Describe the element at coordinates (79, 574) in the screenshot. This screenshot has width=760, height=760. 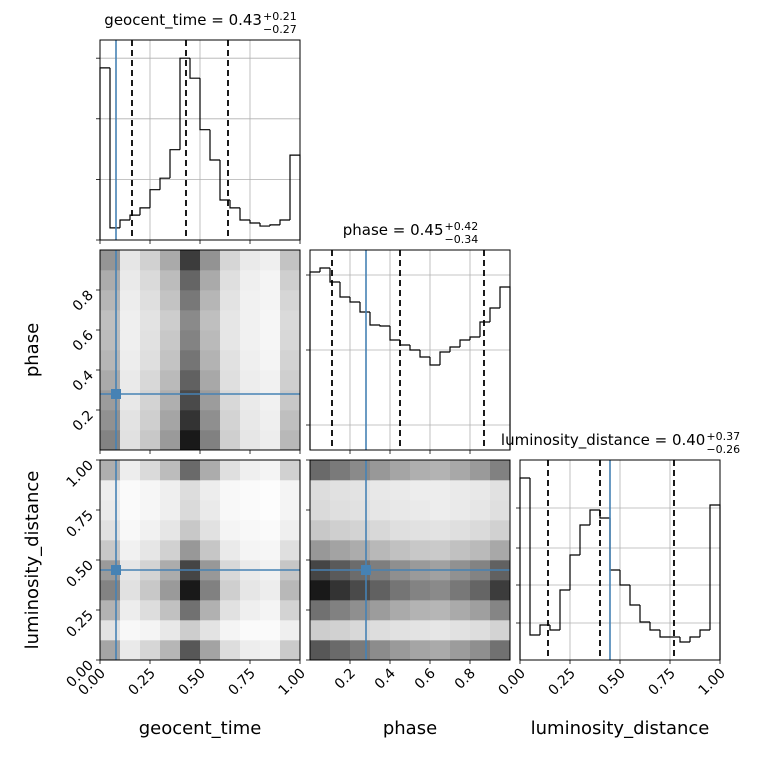
I see `y-tick-label: 0.50` at that location.